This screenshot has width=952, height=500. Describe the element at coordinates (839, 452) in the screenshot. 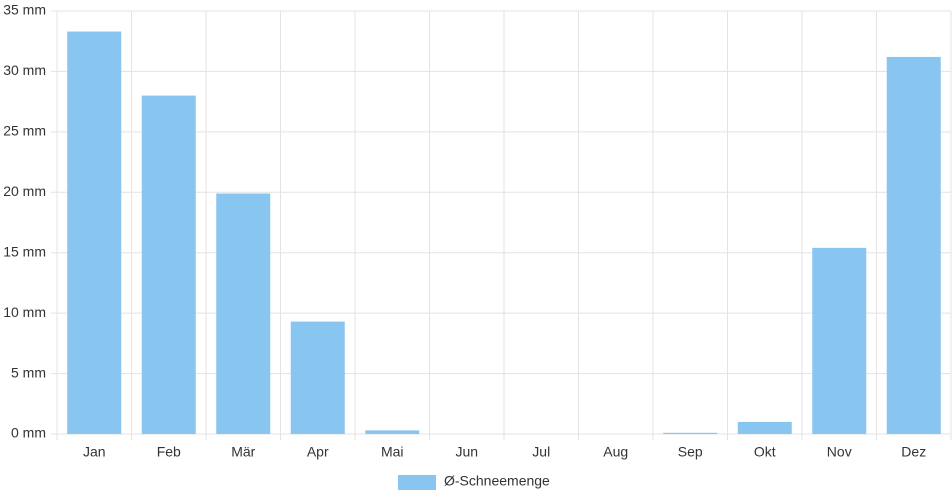

I see `x-tick-label: Nov` at that location.